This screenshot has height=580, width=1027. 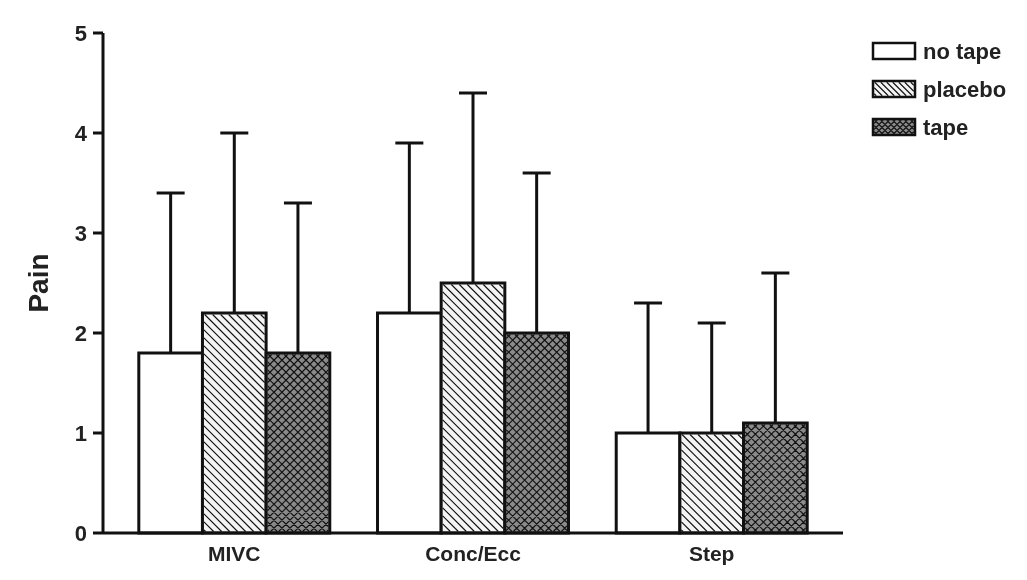 What do you see at coordinates (711, 553) in the screenshot?
I see `x-tick-label: Step` at bounding box center [711, 553].